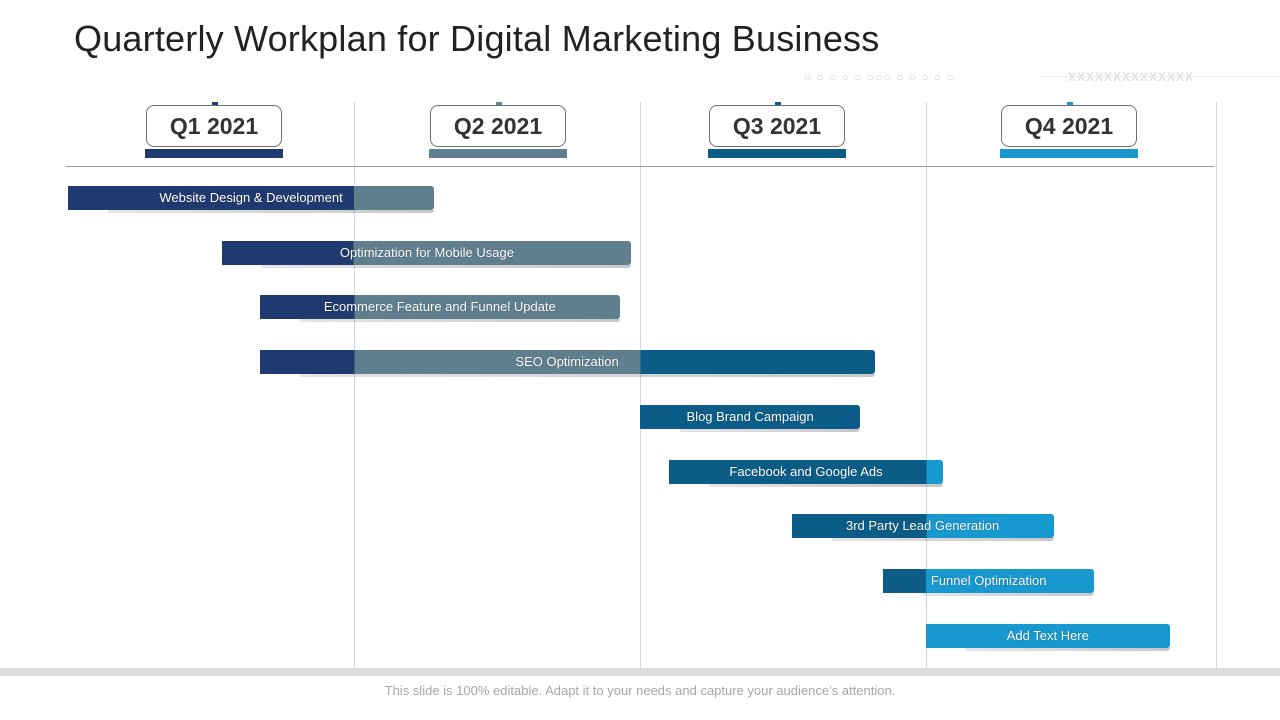 This screenshot has height=720, width=1280. What do you see at coordinates (777, 153) in the screenshot?
I see `q3-color-bar` at bounding box center [777, 153].